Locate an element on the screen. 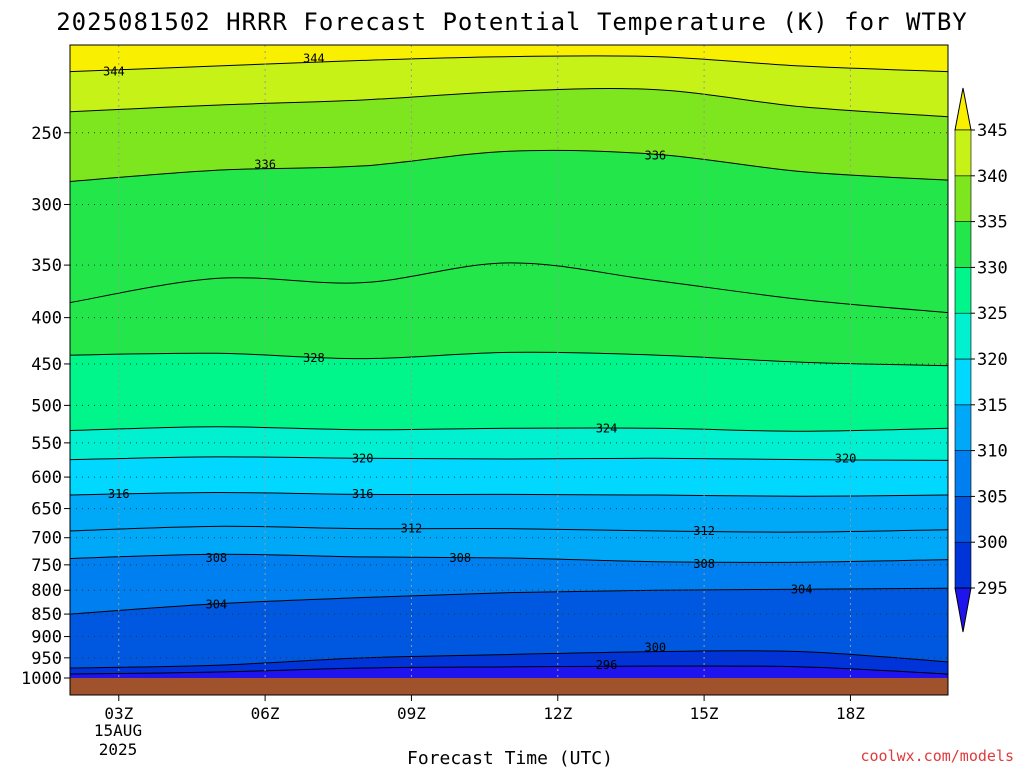  x-tick-label: 12Z is located at coordinates (557, 713).